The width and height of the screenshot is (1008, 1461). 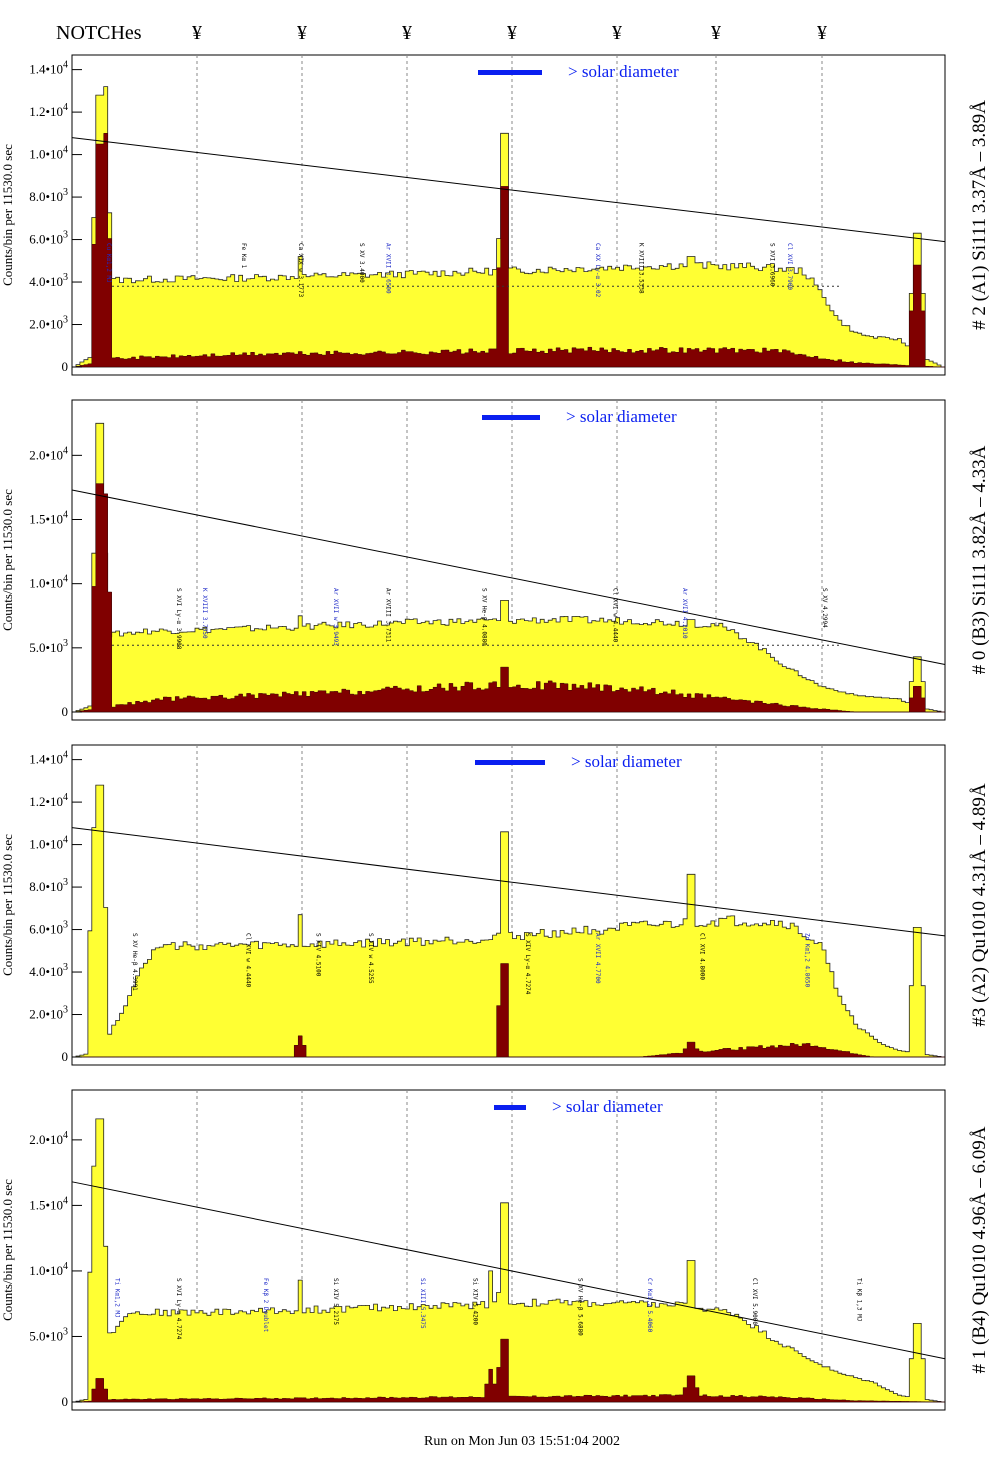 I want to click on line-annotation: Ar XVII 4.2010, so click(x=684, y=613).